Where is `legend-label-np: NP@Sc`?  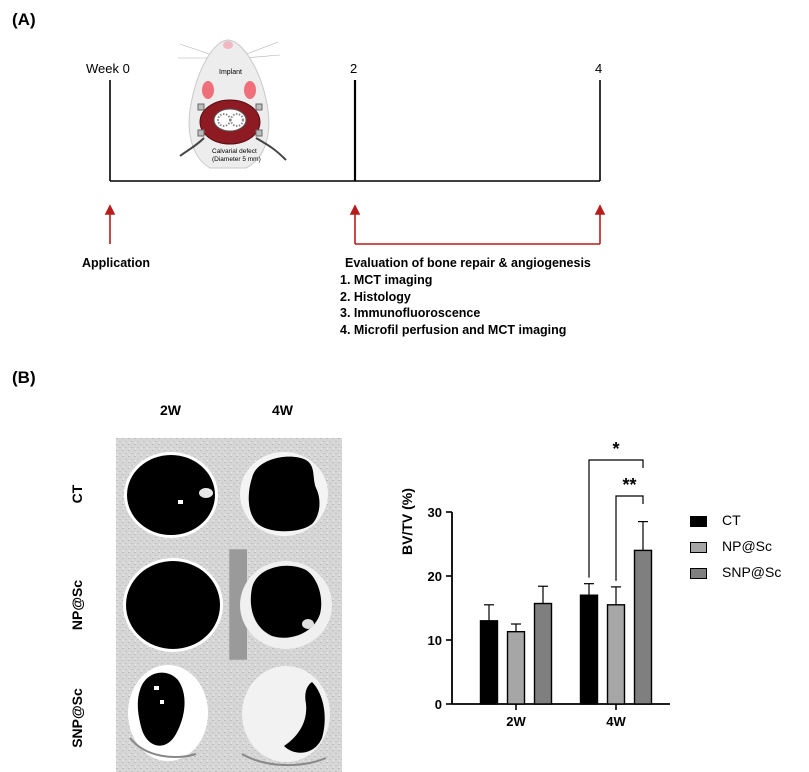
legend-label-np: NP@Sc is located at coordinates (747, 546).